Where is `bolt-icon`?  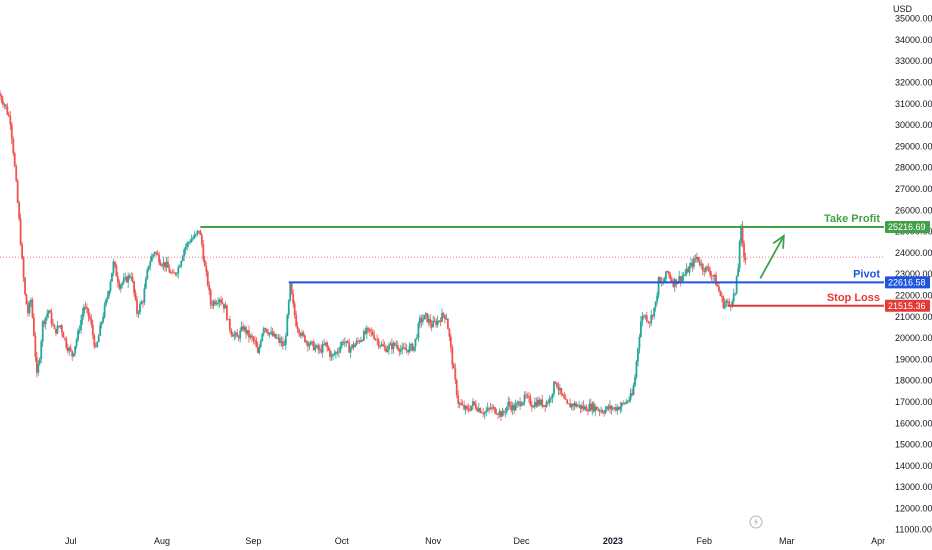
bolt-icon is located at coordinates (756, 522).